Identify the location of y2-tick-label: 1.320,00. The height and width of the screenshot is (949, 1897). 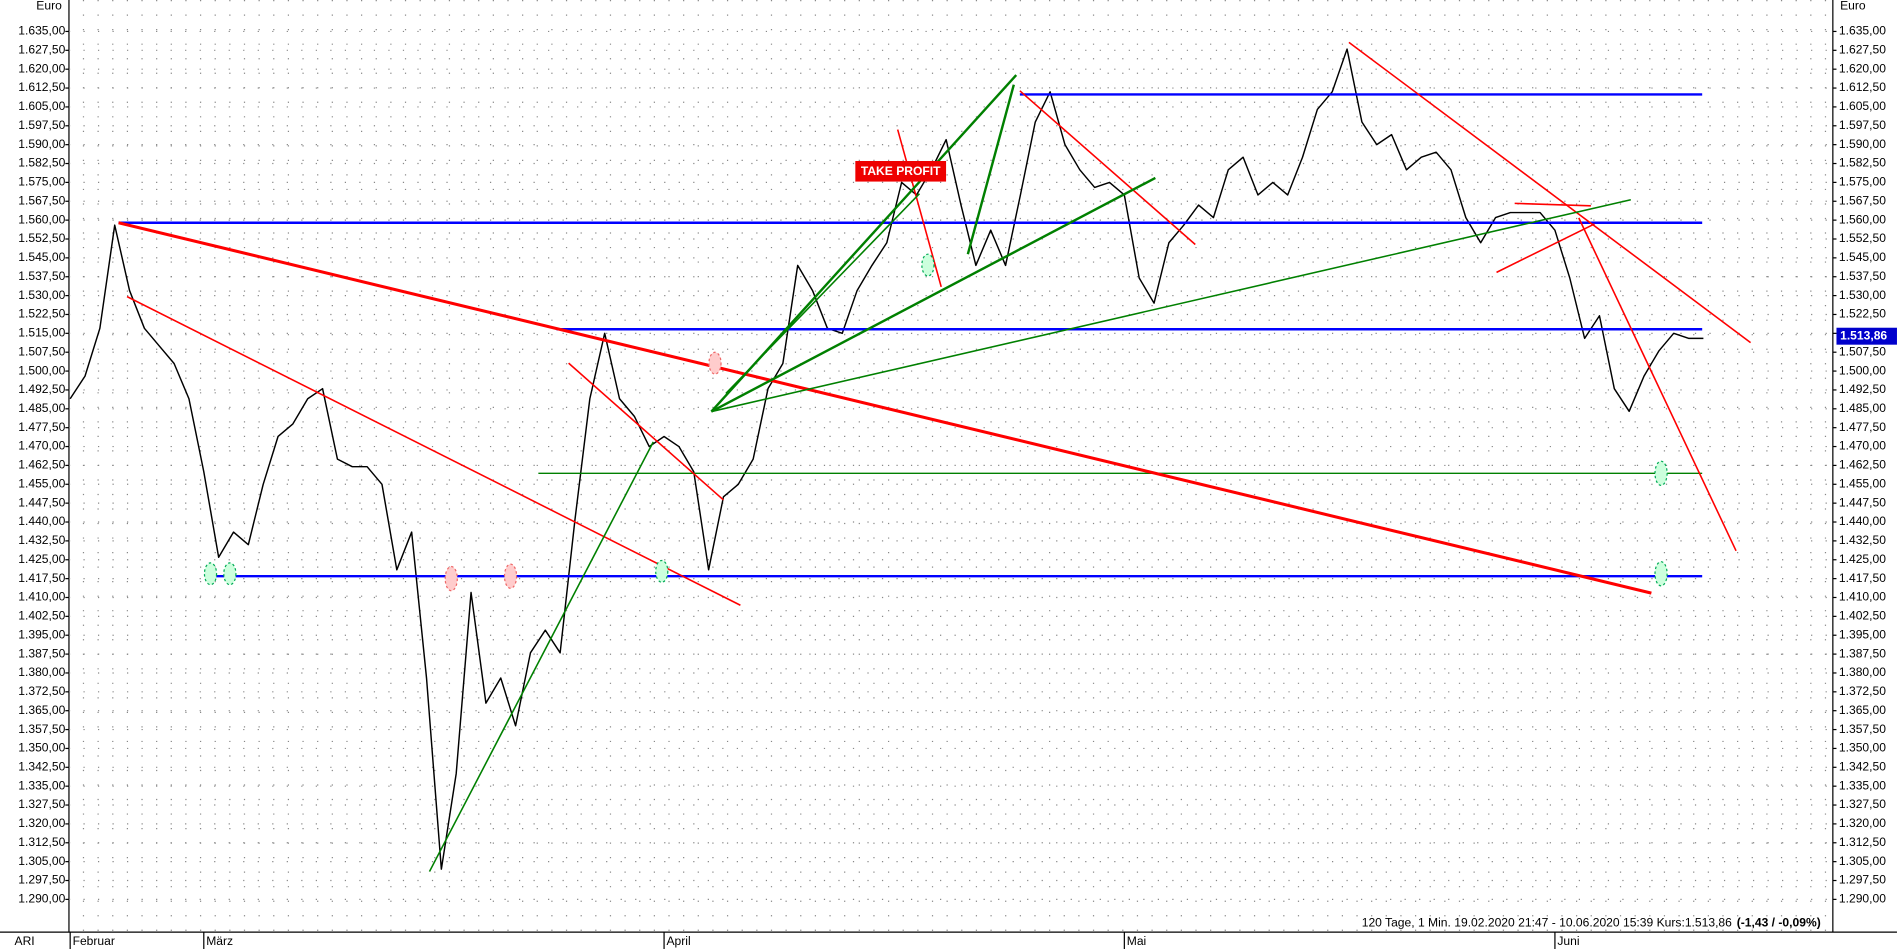
(1862, 823).